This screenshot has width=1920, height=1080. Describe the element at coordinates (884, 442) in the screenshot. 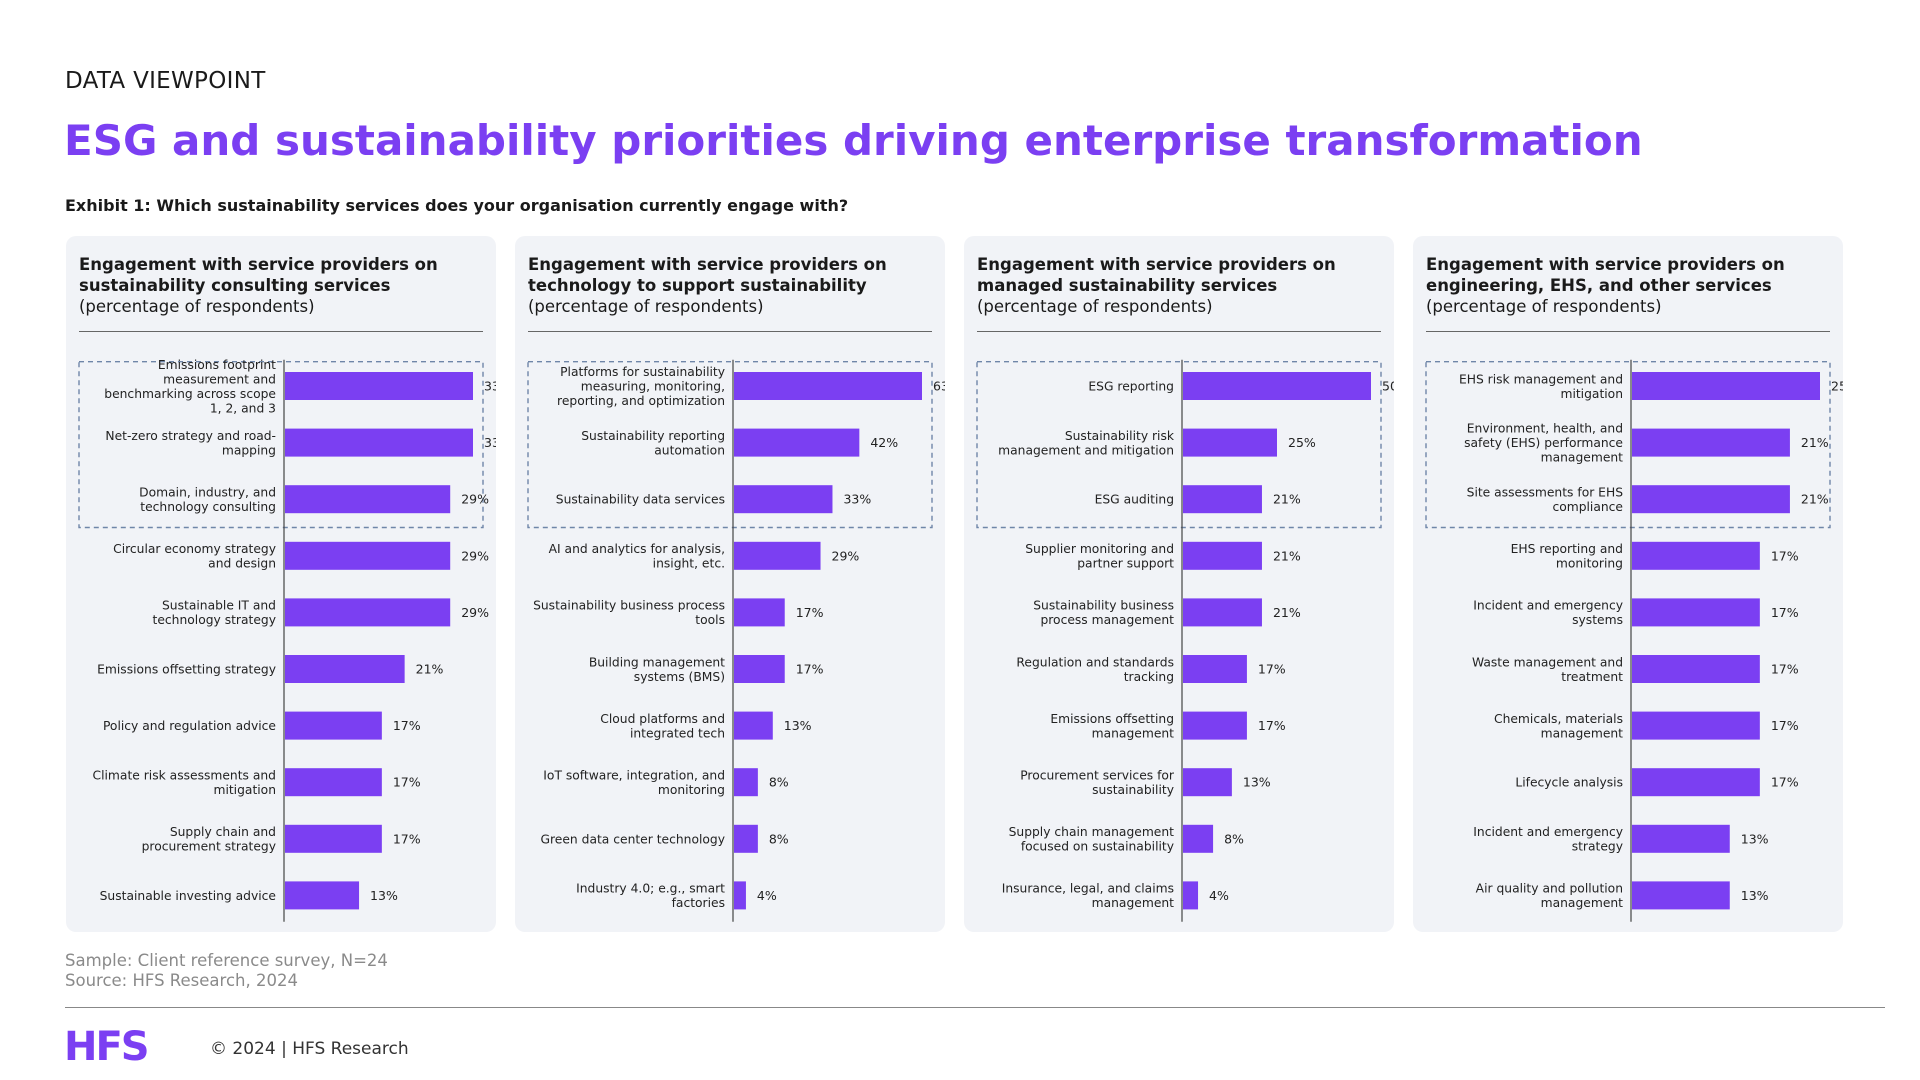

I see `value-label: 42%` at that location.